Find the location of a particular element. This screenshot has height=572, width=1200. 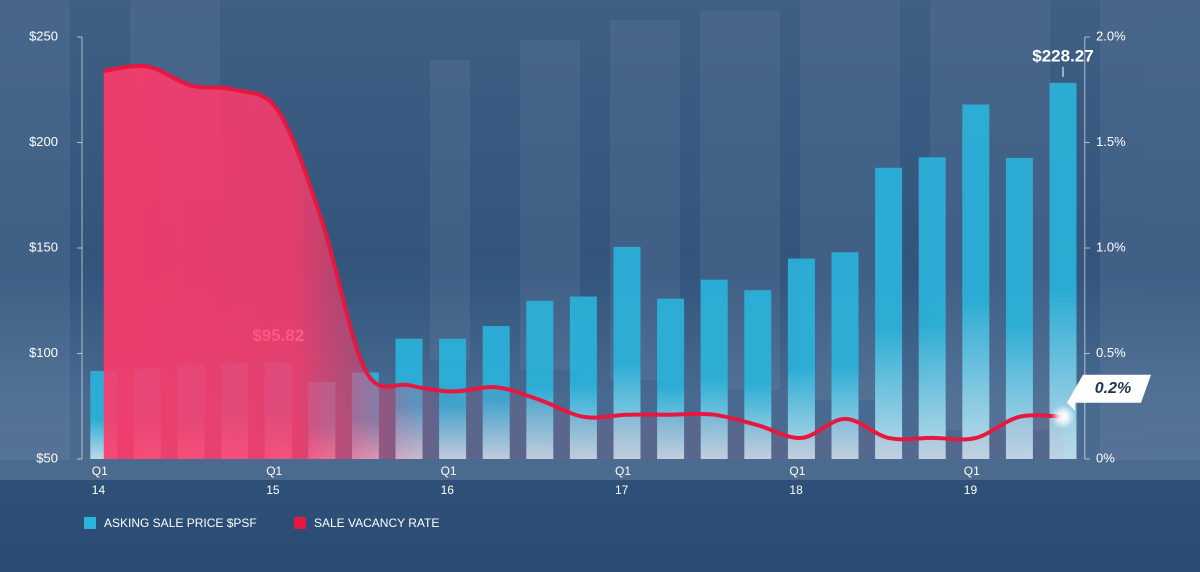

y2-tick-label: 0.5% is located at coordinates (1111, 352).